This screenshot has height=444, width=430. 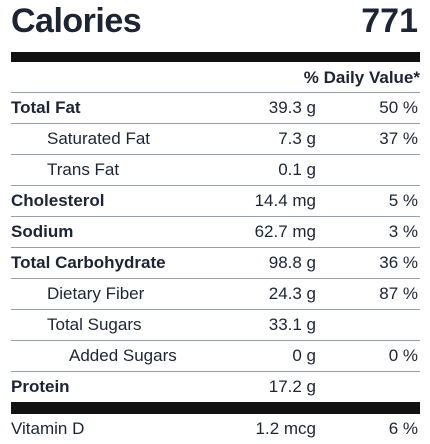 What do you see at coordinates (76, 21) in the screenshot?
I see `calories-label: Calories` at bounding box center [76, 21].